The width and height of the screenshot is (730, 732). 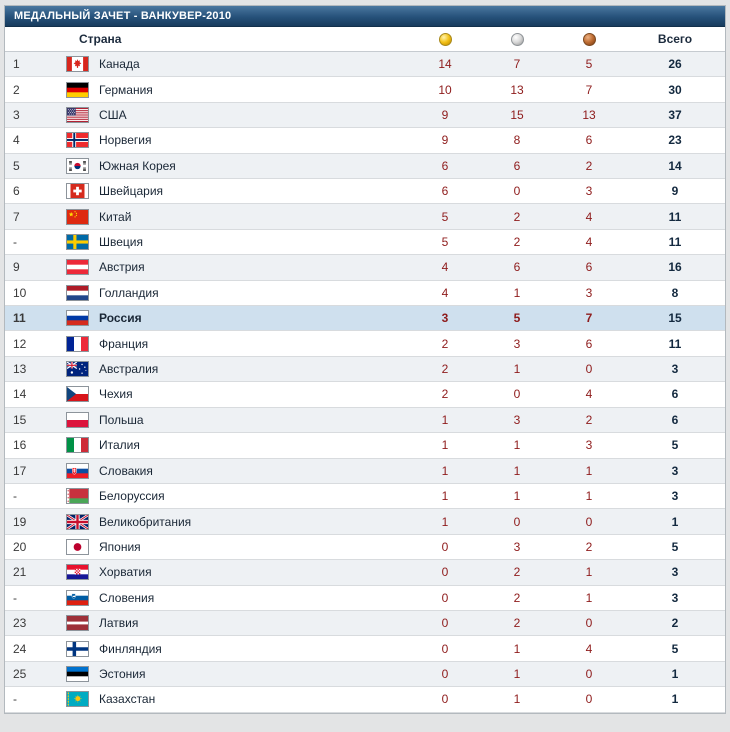 What do you see at coordinates (131, 191) in the screenshot?
I see `country-name: Швейцария` at bounding box center [131, 191].